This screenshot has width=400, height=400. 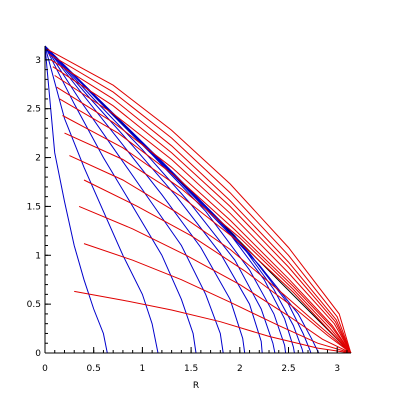 What do you see at coordinates (240, 369) in the screenshot?
I see `x-tick-label: 2` at bounding box center [240, 369].